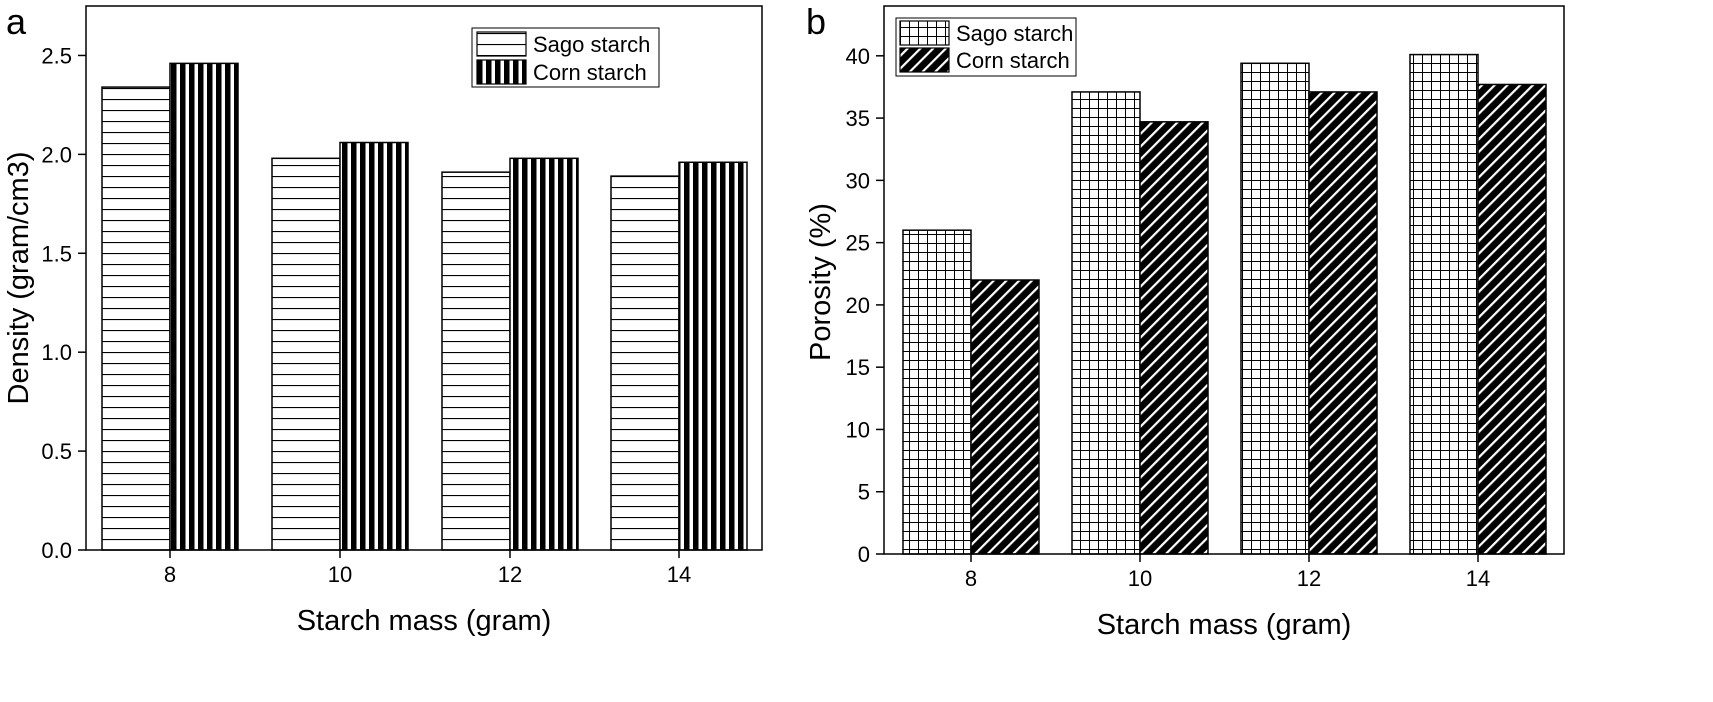 The width and height of the screenshot is (1713, 702). I want to click on y-axis-title: Density (gram/cm3), so click(19, 278).